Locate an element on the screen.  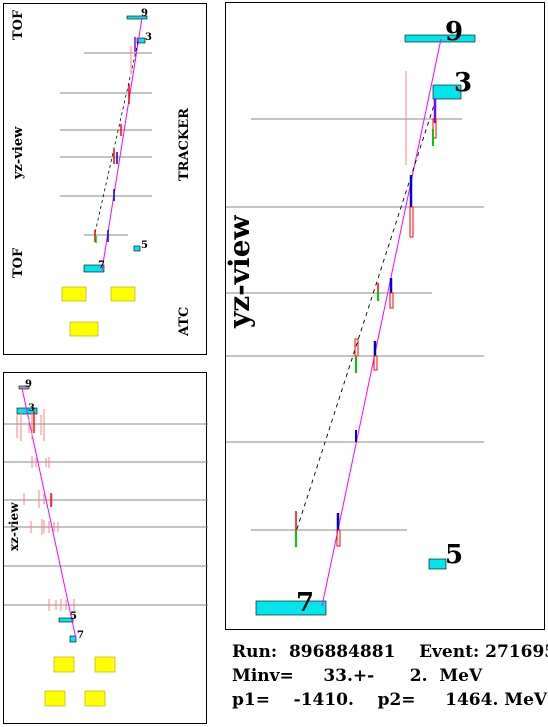
tof-top-label: TOF is located at coordinates (18, 24).